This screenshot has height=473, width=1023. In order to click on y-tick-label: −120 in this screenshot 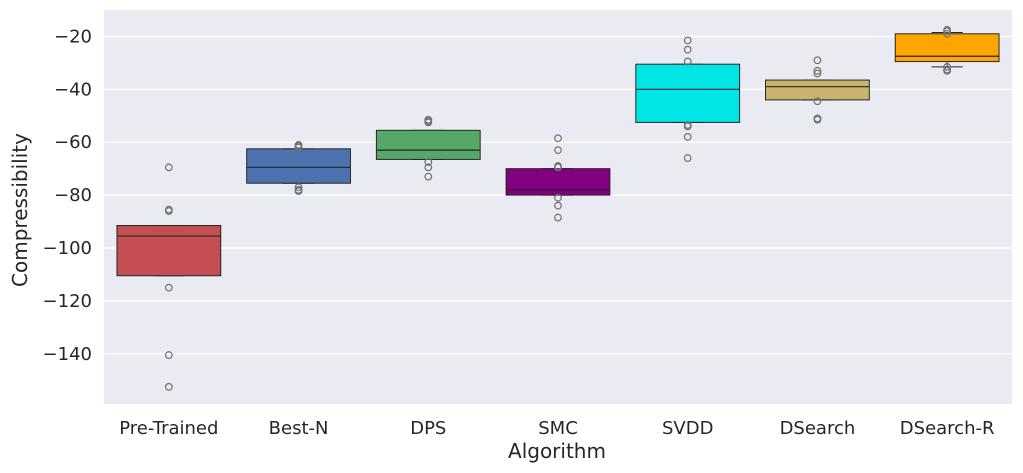, I will do `click(67, 301)`.